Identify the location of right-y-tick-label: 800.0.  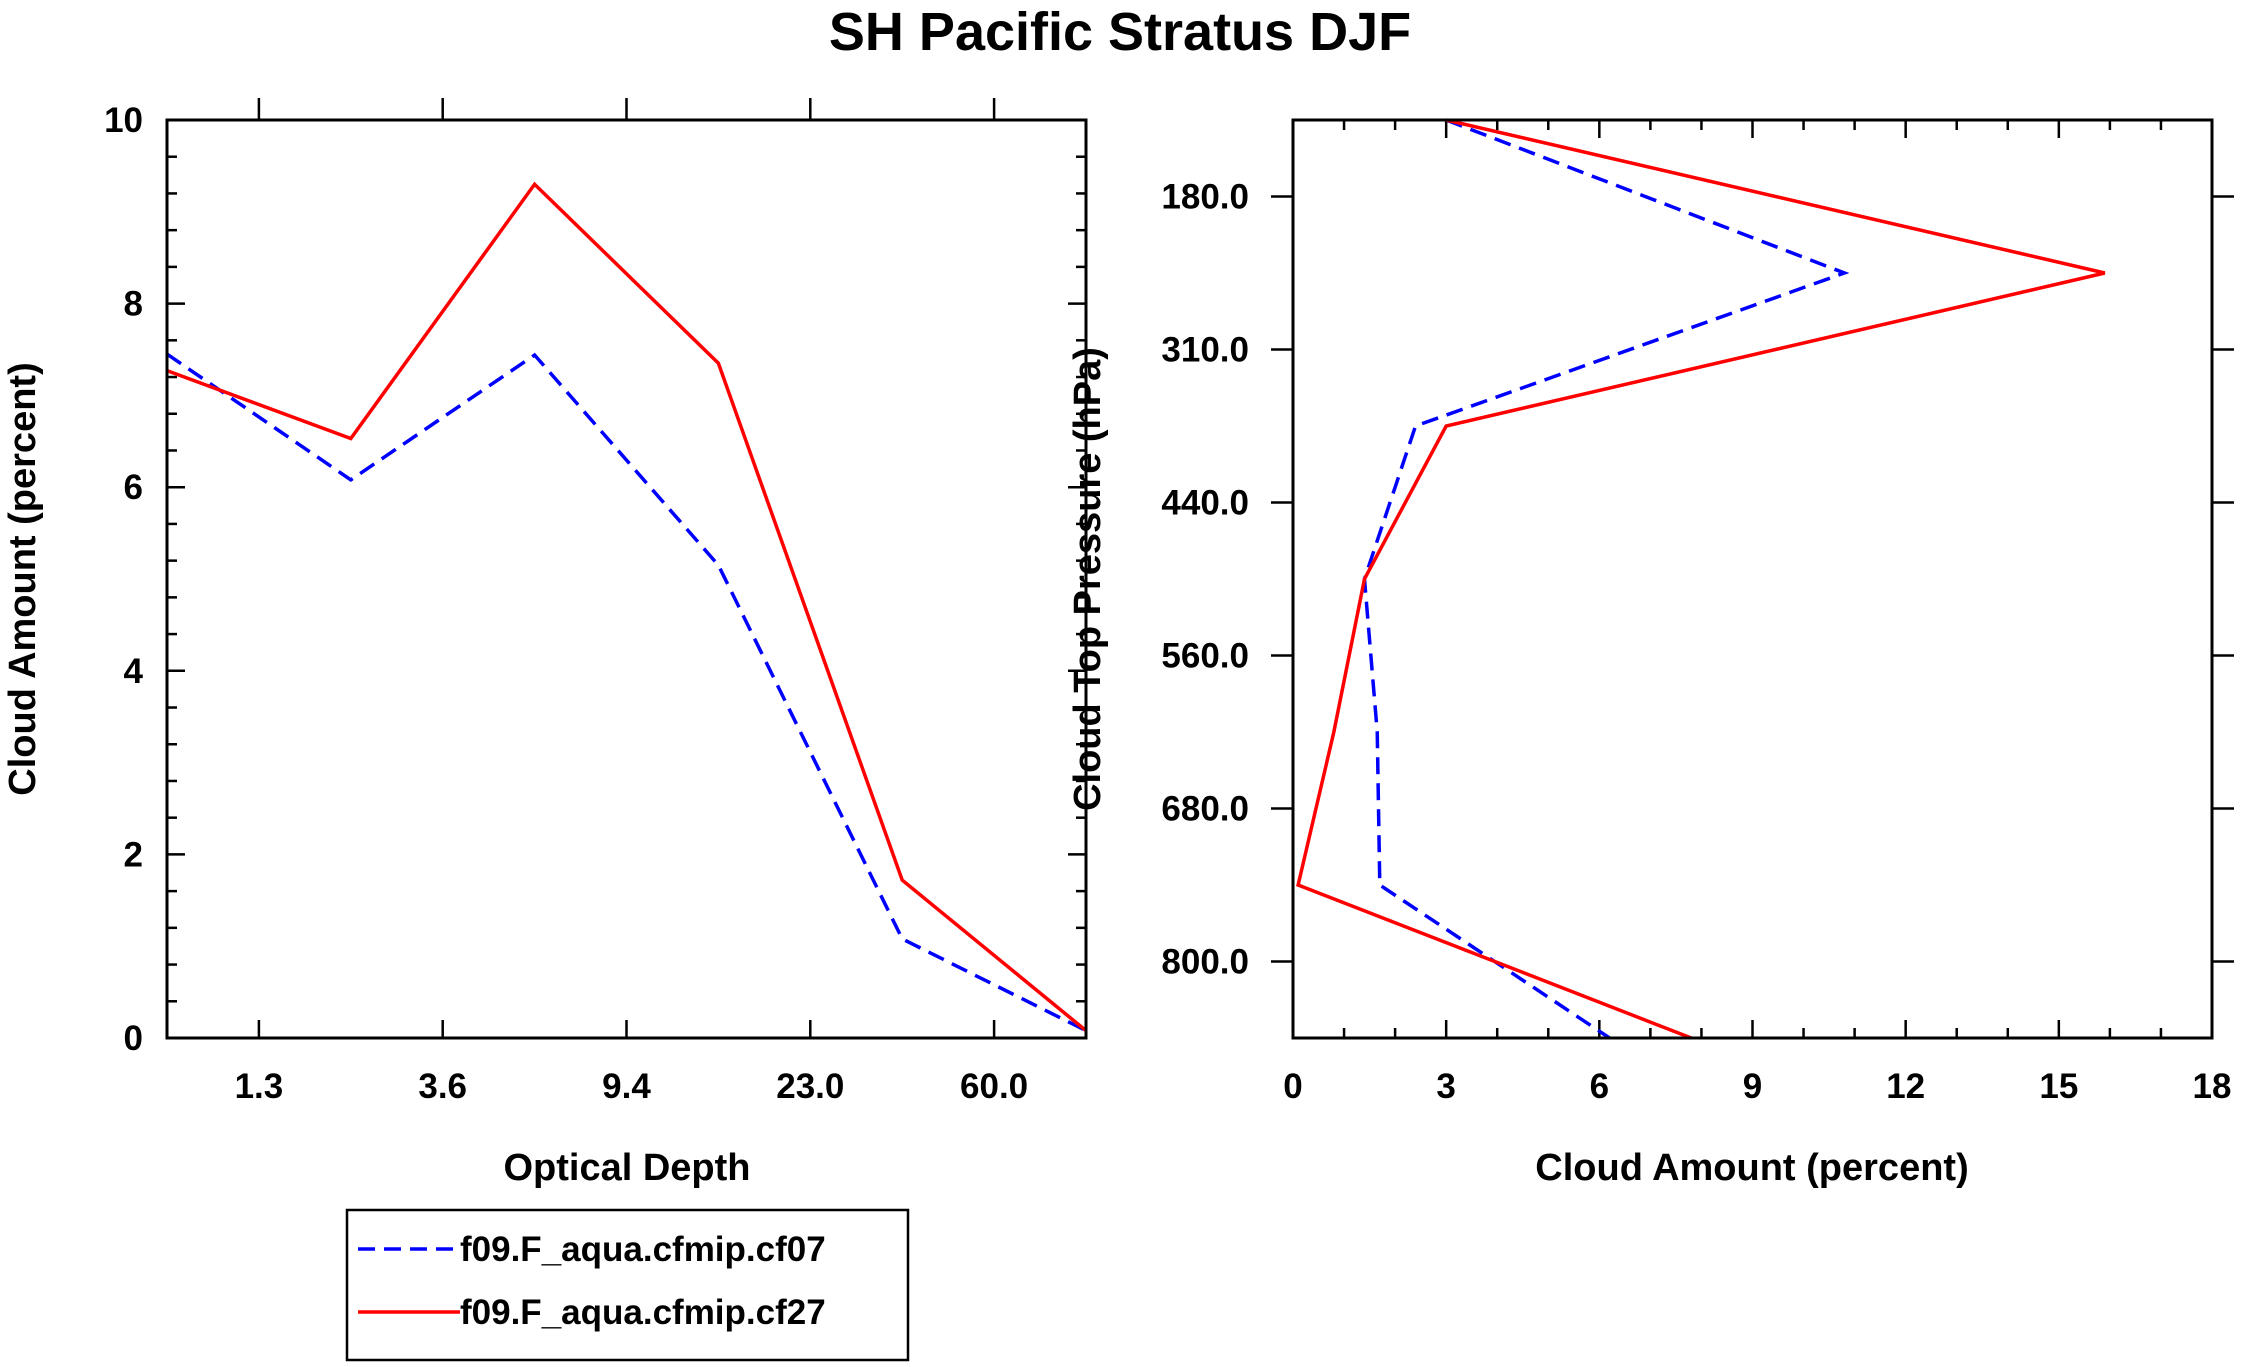
(1205, 962).